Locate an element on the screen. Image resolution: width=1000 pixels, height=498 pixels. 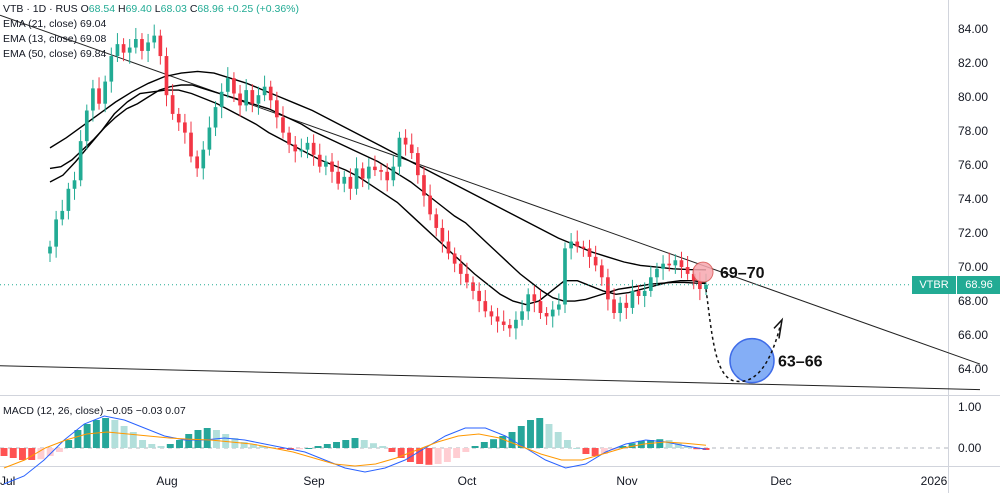
y-tick-label: 84.00 is located at coordinates (973, 29).